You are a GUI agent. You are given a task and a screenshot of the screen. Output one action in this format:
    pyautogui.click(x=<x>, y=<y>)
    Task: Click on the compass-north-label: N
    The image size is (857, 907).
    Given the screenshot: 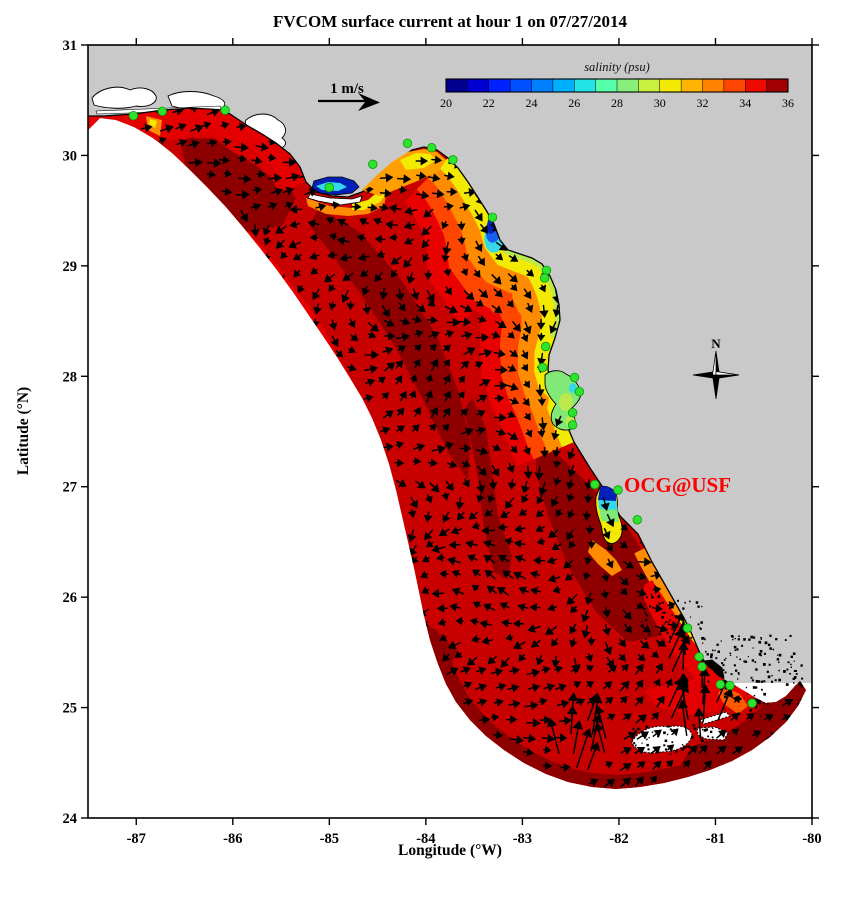 What is the action you would take?
    pyautogui.click(x=716, y=343)
    